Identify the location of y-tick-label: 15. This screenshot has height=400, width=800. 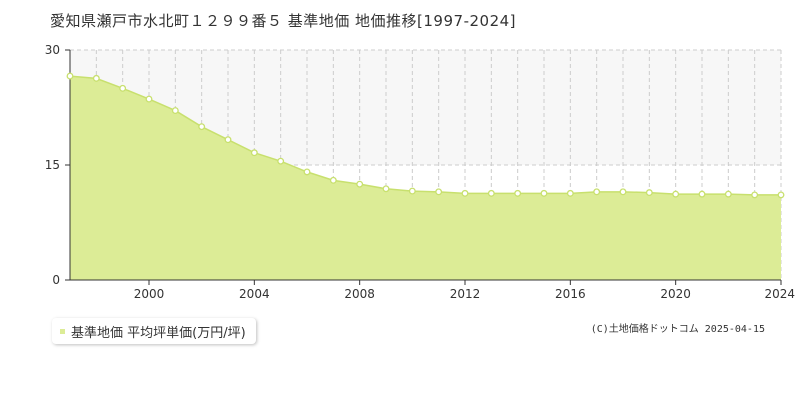
(52, 165).